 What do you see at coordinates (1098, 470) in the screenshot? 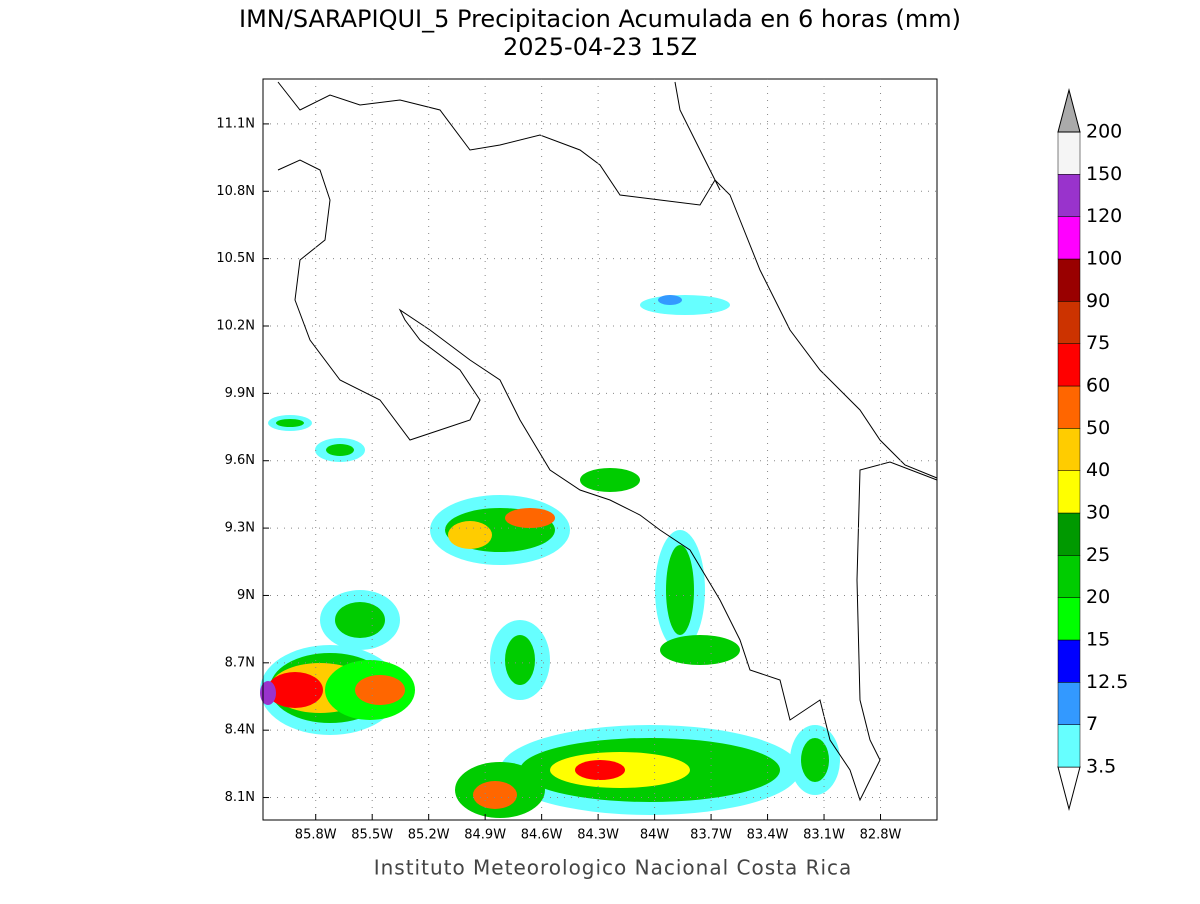
I see `colorbar-label: 40` at bounding box center [1098, 470].